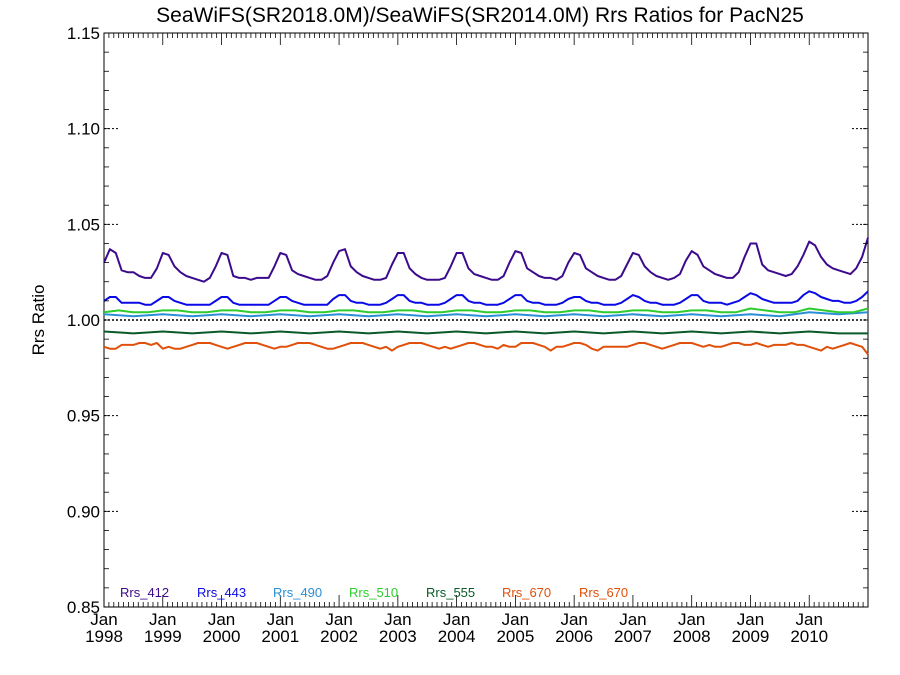 Image resolution: width=900 pixels, height=675 pixels. Describe the element at coordinates (144, 592) in the screenshot. I see `legend-item: Rrs_412` at that location.